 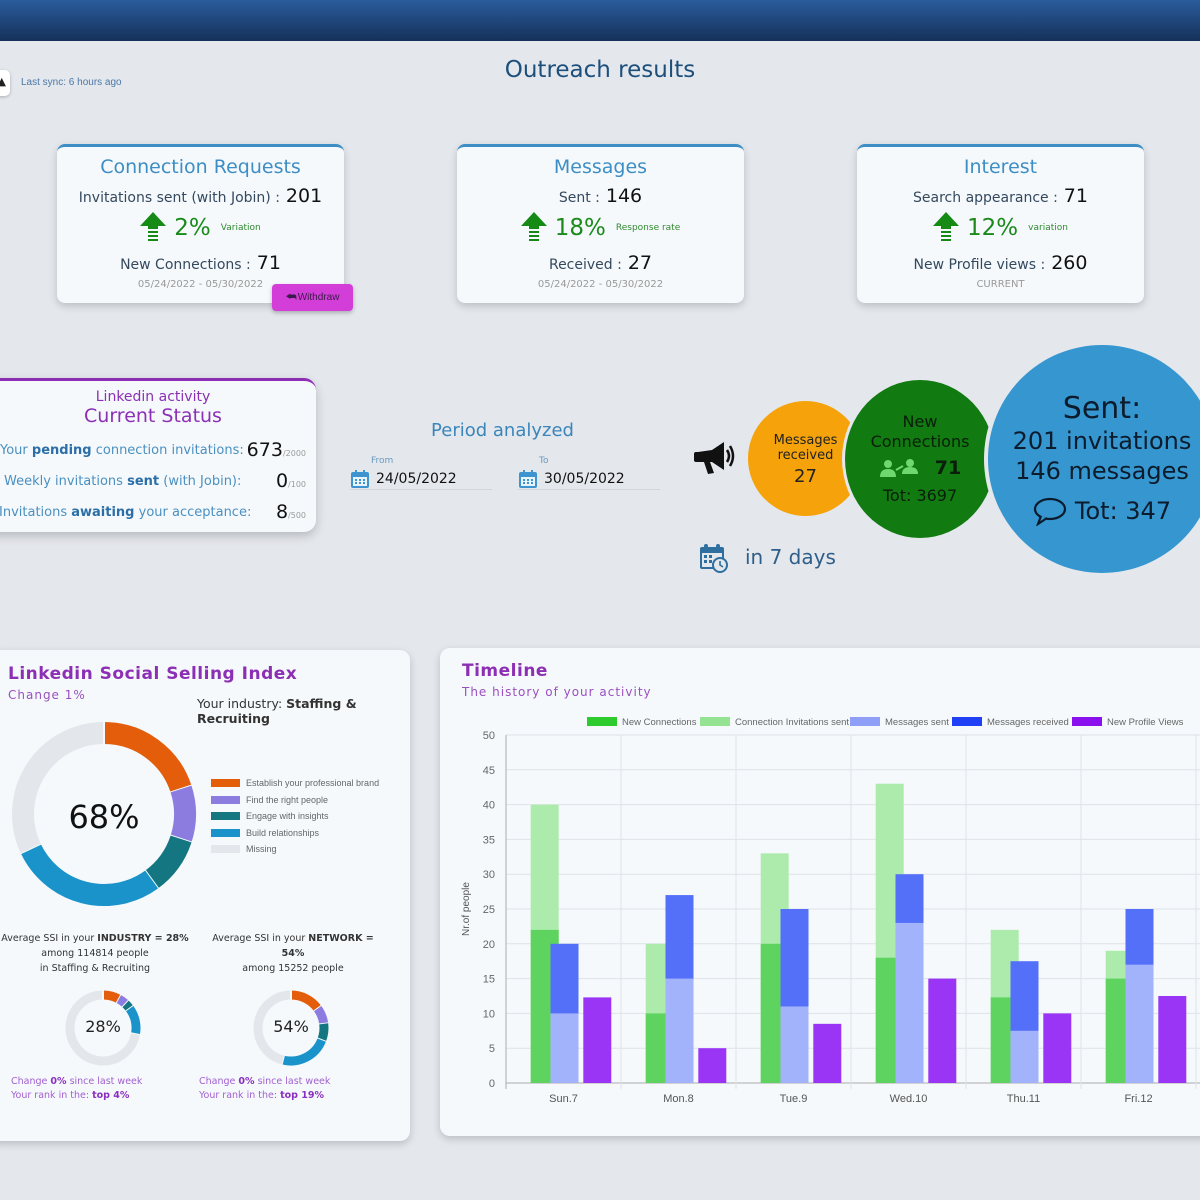 What do you see at coordinates (898, 468) in the screenshot?
I see `connected-users-icon` at bounding box center [898, 468].